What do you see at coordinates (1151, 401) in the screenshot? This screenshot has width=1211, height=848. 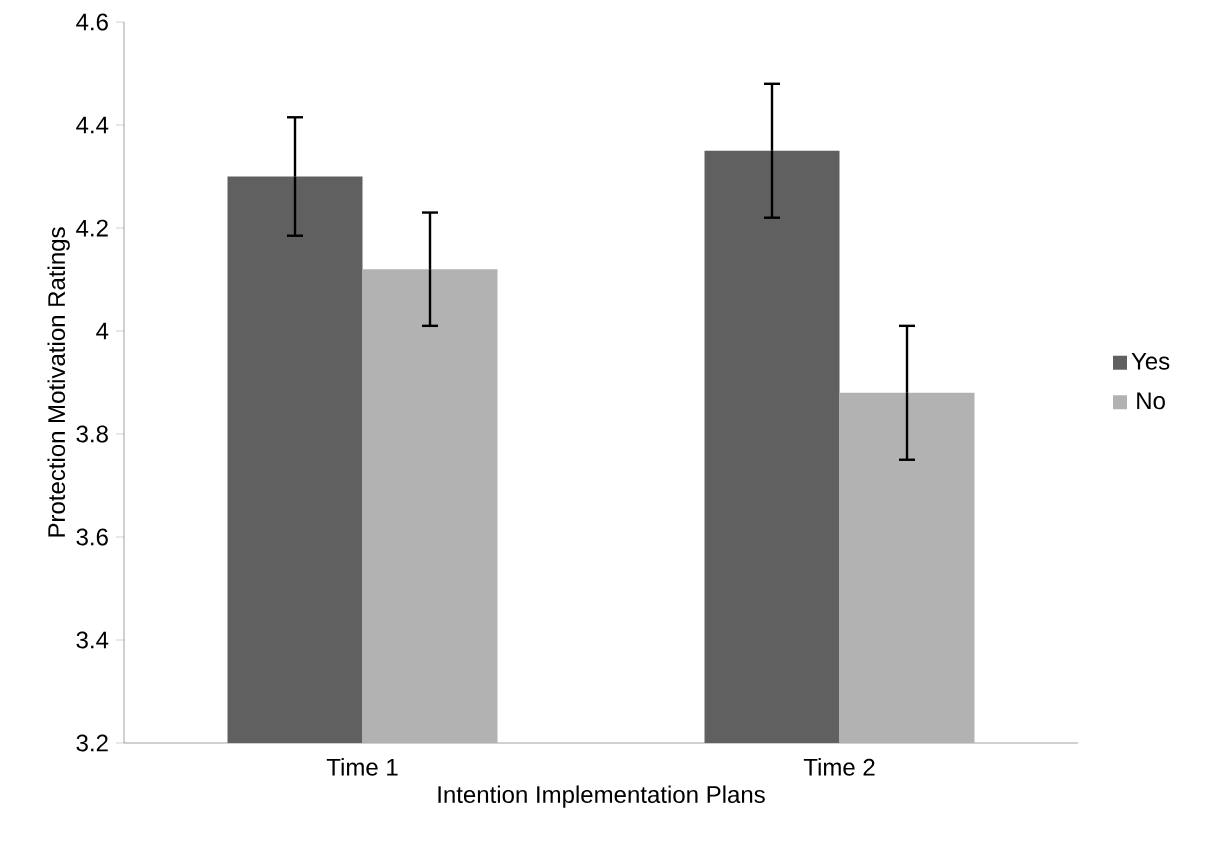 I see `legend-label: No` at bounding box center [1151, 401].